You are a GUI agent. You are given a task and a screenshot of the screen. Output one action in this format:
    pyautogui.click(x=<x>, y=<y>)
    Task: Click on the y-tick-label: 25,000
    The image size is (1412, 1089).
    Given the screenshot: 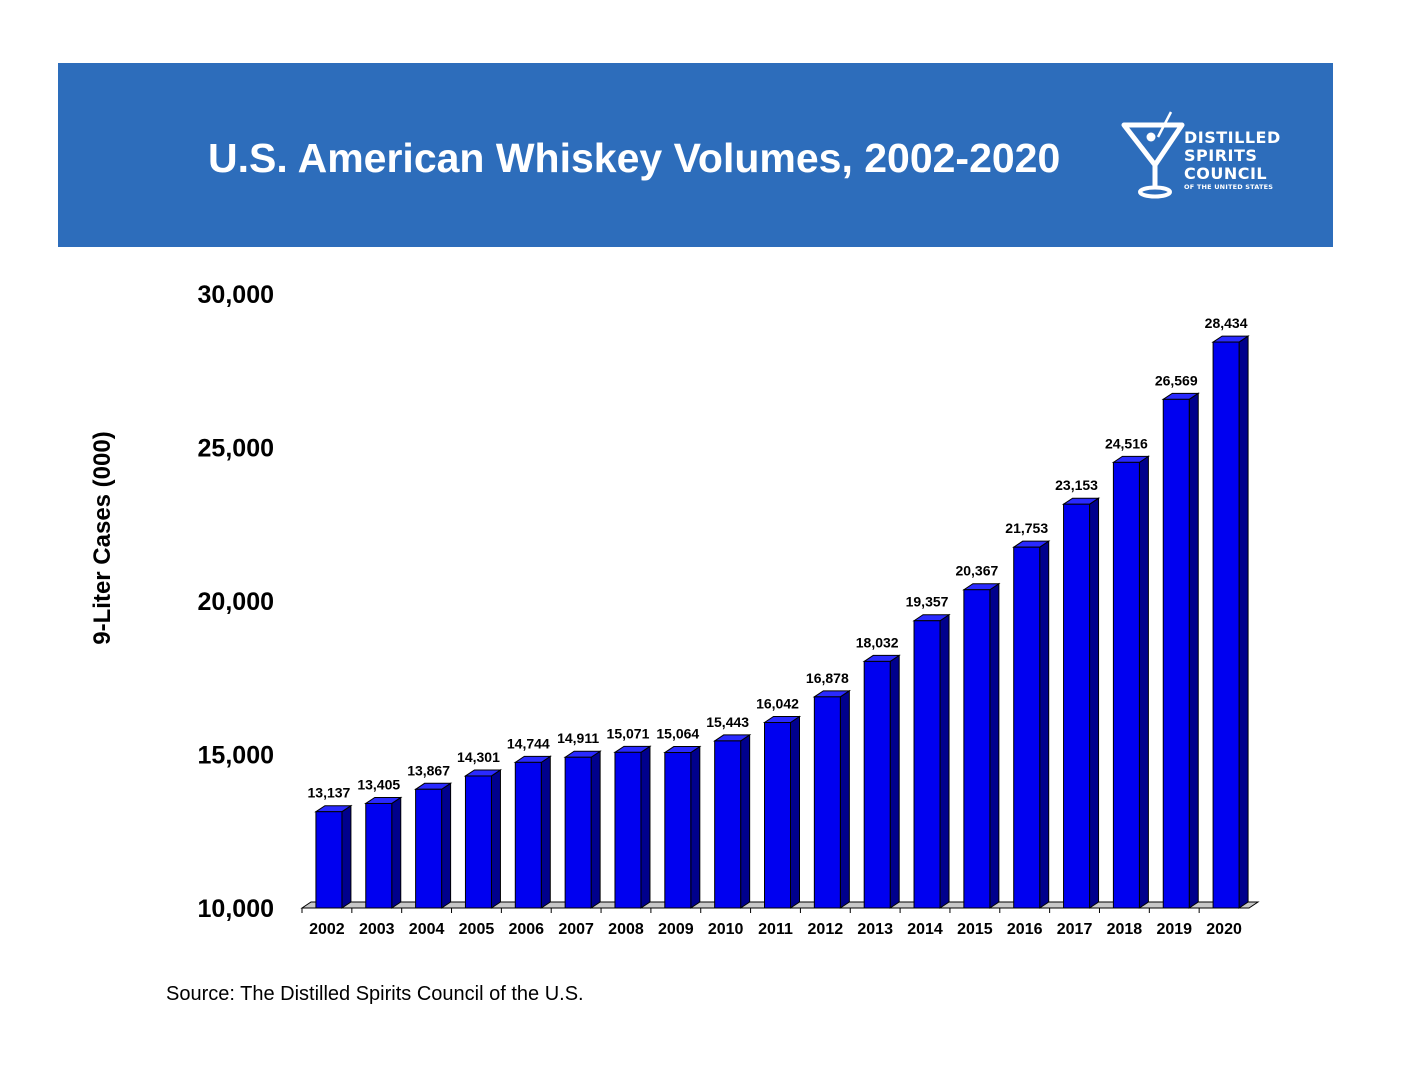 What is the action you would take?
    pyautogui.click(x=236, y=449)
    